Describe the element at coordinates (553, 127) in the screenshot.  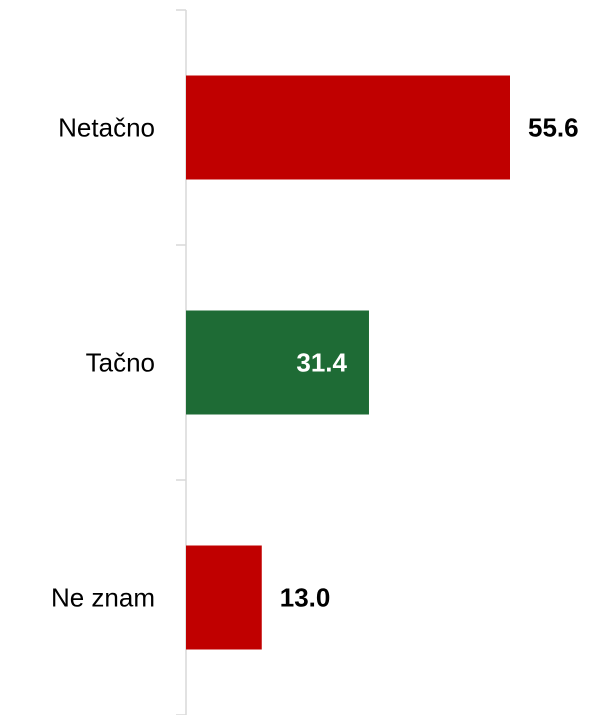
I see `data-label: 55.6` at that location.